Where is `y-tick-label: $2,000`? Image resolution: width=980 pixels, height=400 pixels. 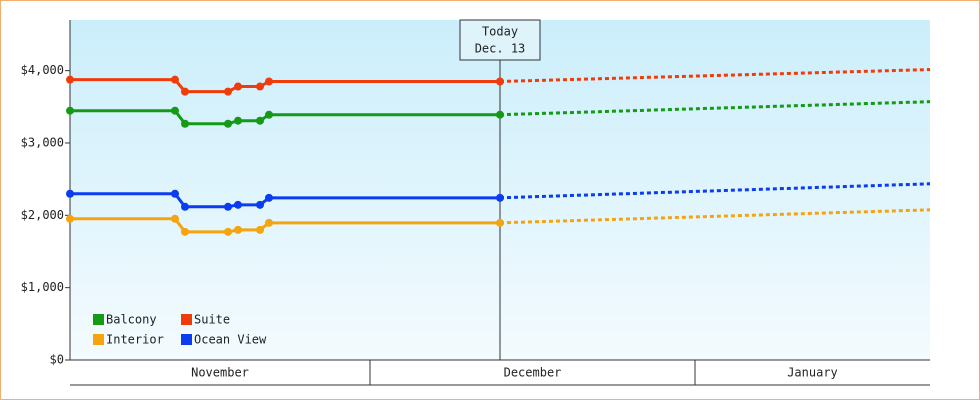 y-tick-label: $2,000 is located at coordinates (42, 215).